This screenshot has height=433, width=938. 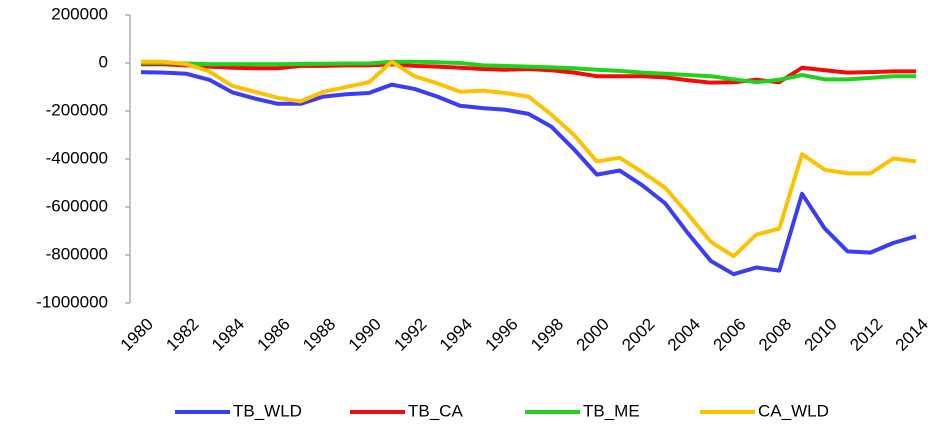 I want to click on x-tick-label: 1998, so click(x=547, y=335).